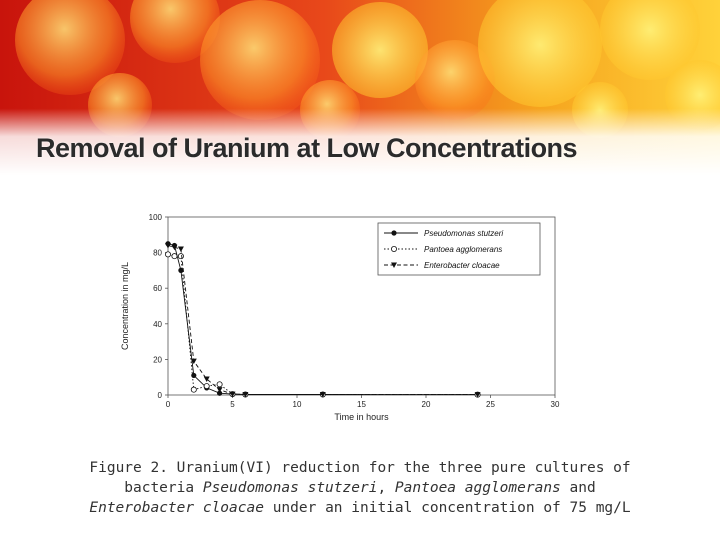  Describe the element at coordinates (157, 253) in the screenshot. I see `y-tick-label: 80` at that location.